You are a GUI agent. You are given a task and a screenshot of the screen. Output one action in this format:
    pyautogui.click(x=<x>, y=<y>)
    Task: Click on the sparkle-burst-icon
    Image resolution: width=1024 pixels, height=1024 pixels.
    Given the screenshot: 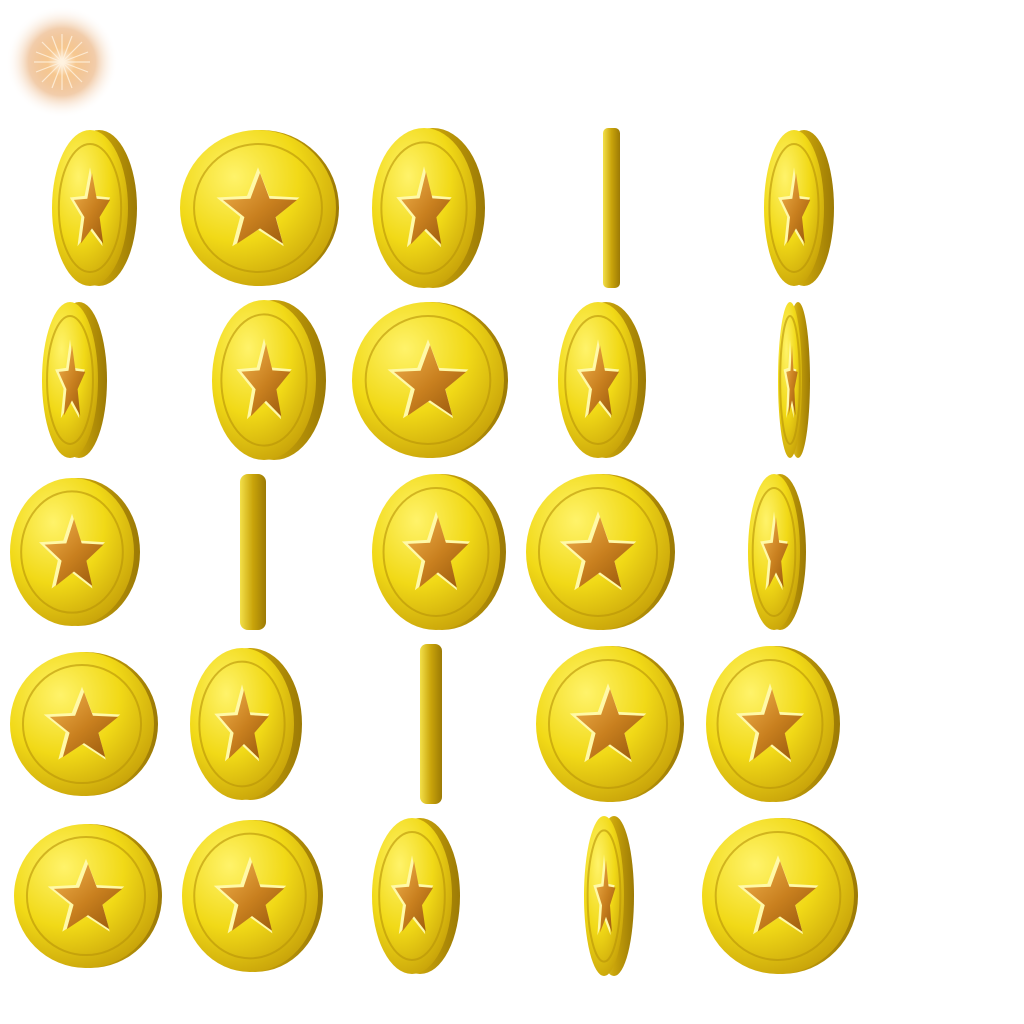 What is the action you would take?
    pyautogui.click(x=62, y=62)
    